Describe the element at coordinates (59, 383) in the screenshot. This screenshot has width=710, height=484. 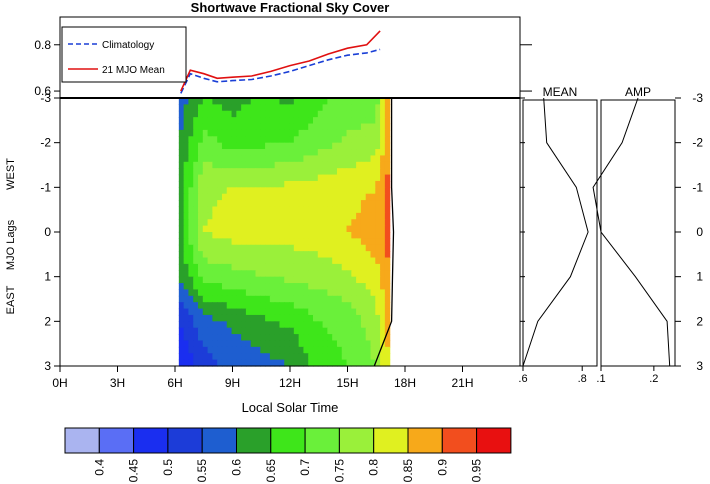
I see `x-tick-label: 0H` at that location.